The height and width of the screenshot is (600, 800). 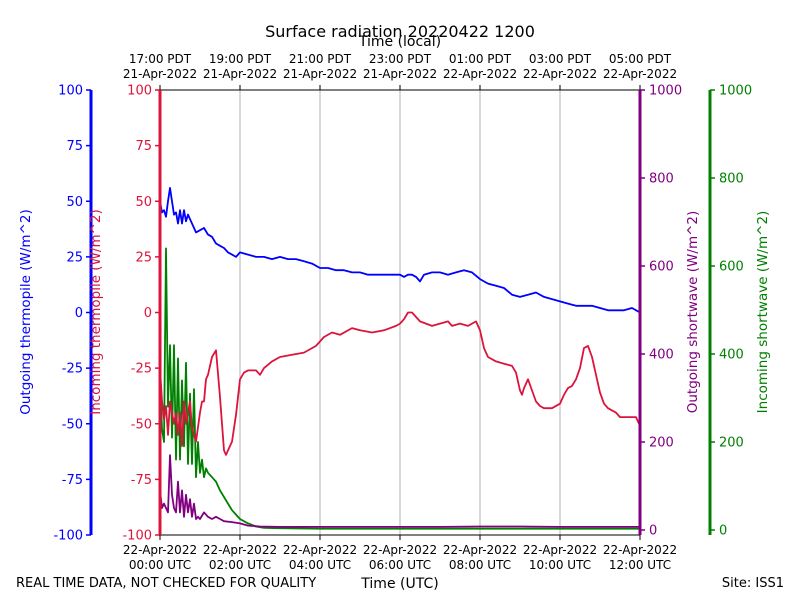 What do you see at coordinates (752, 583) in the screenshot?
I see `site-label: Site: ISS1` at bounding box center [752, 583].